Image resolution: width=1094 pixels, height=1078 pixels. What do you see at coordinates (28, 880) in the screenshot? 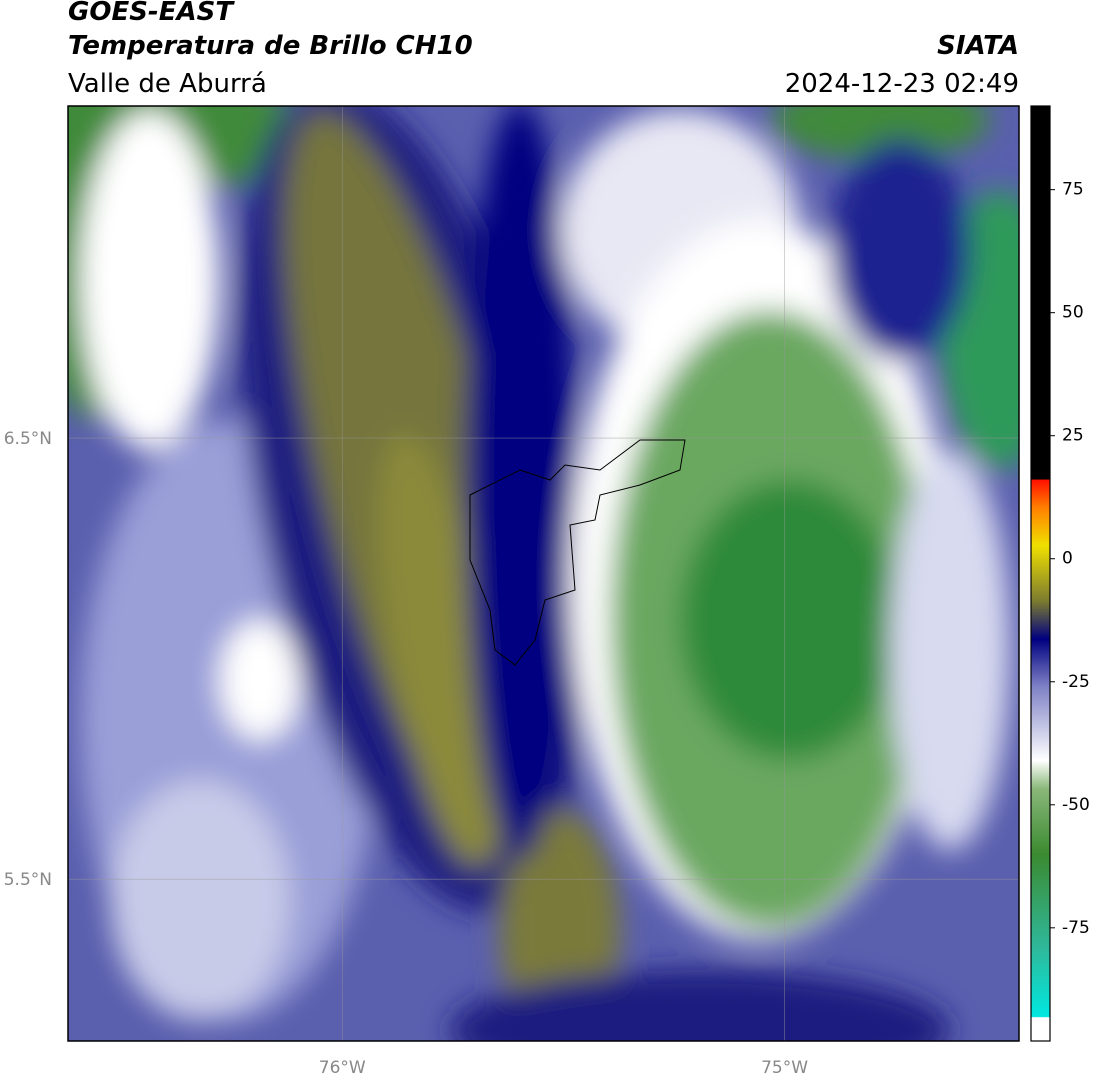
I see `y-tick-label: 5.5°N` at bounding box center [28, 880].